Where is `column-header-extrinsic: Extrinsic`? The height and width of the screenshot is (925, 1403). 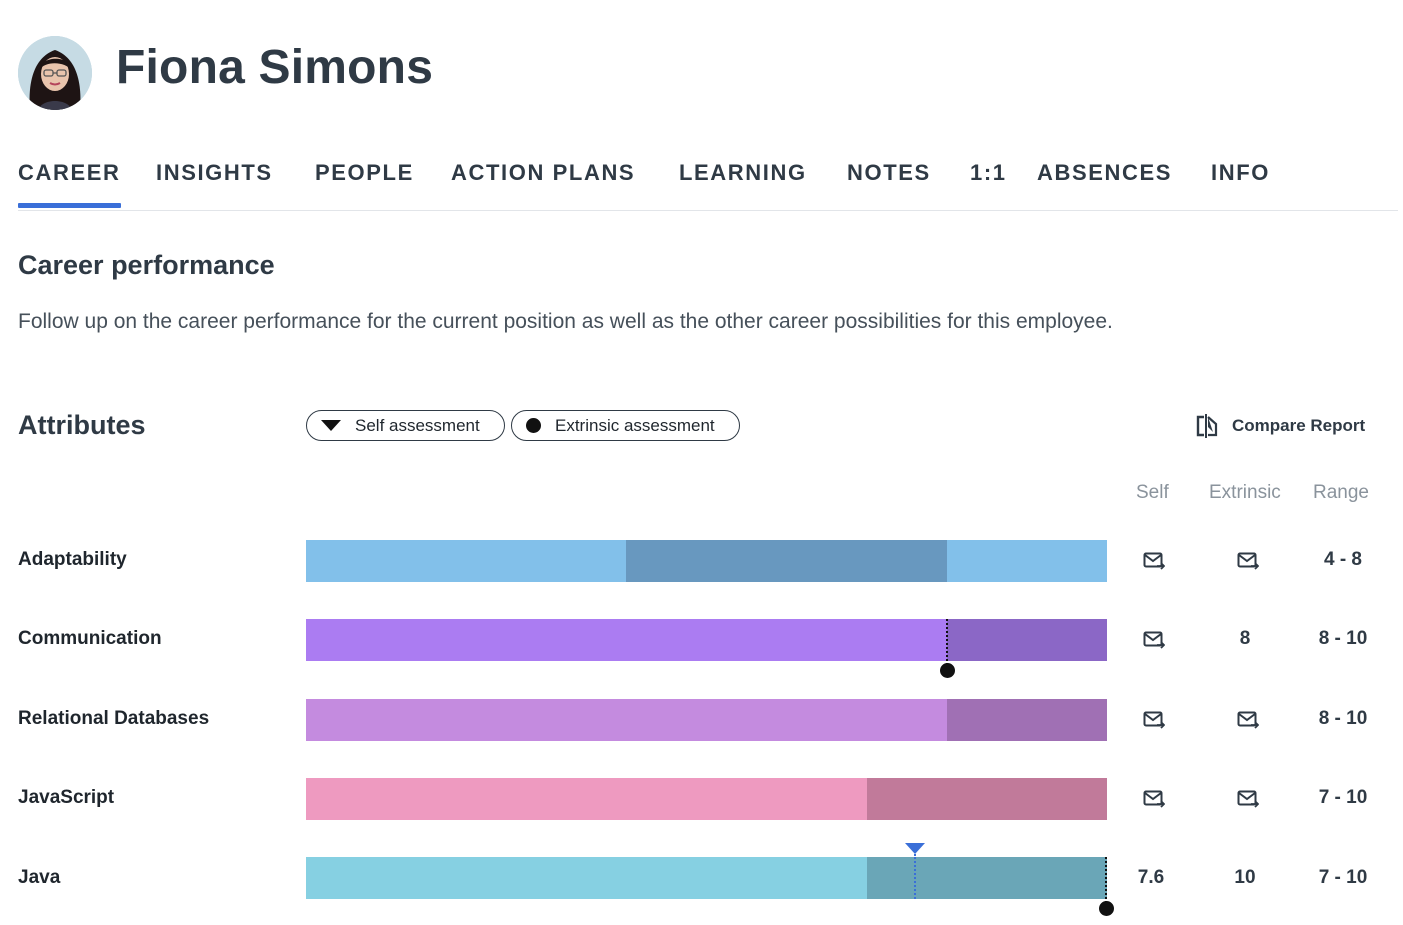
column-header-extrinsic: Extrinsic is located at coordinates (1245, 492).